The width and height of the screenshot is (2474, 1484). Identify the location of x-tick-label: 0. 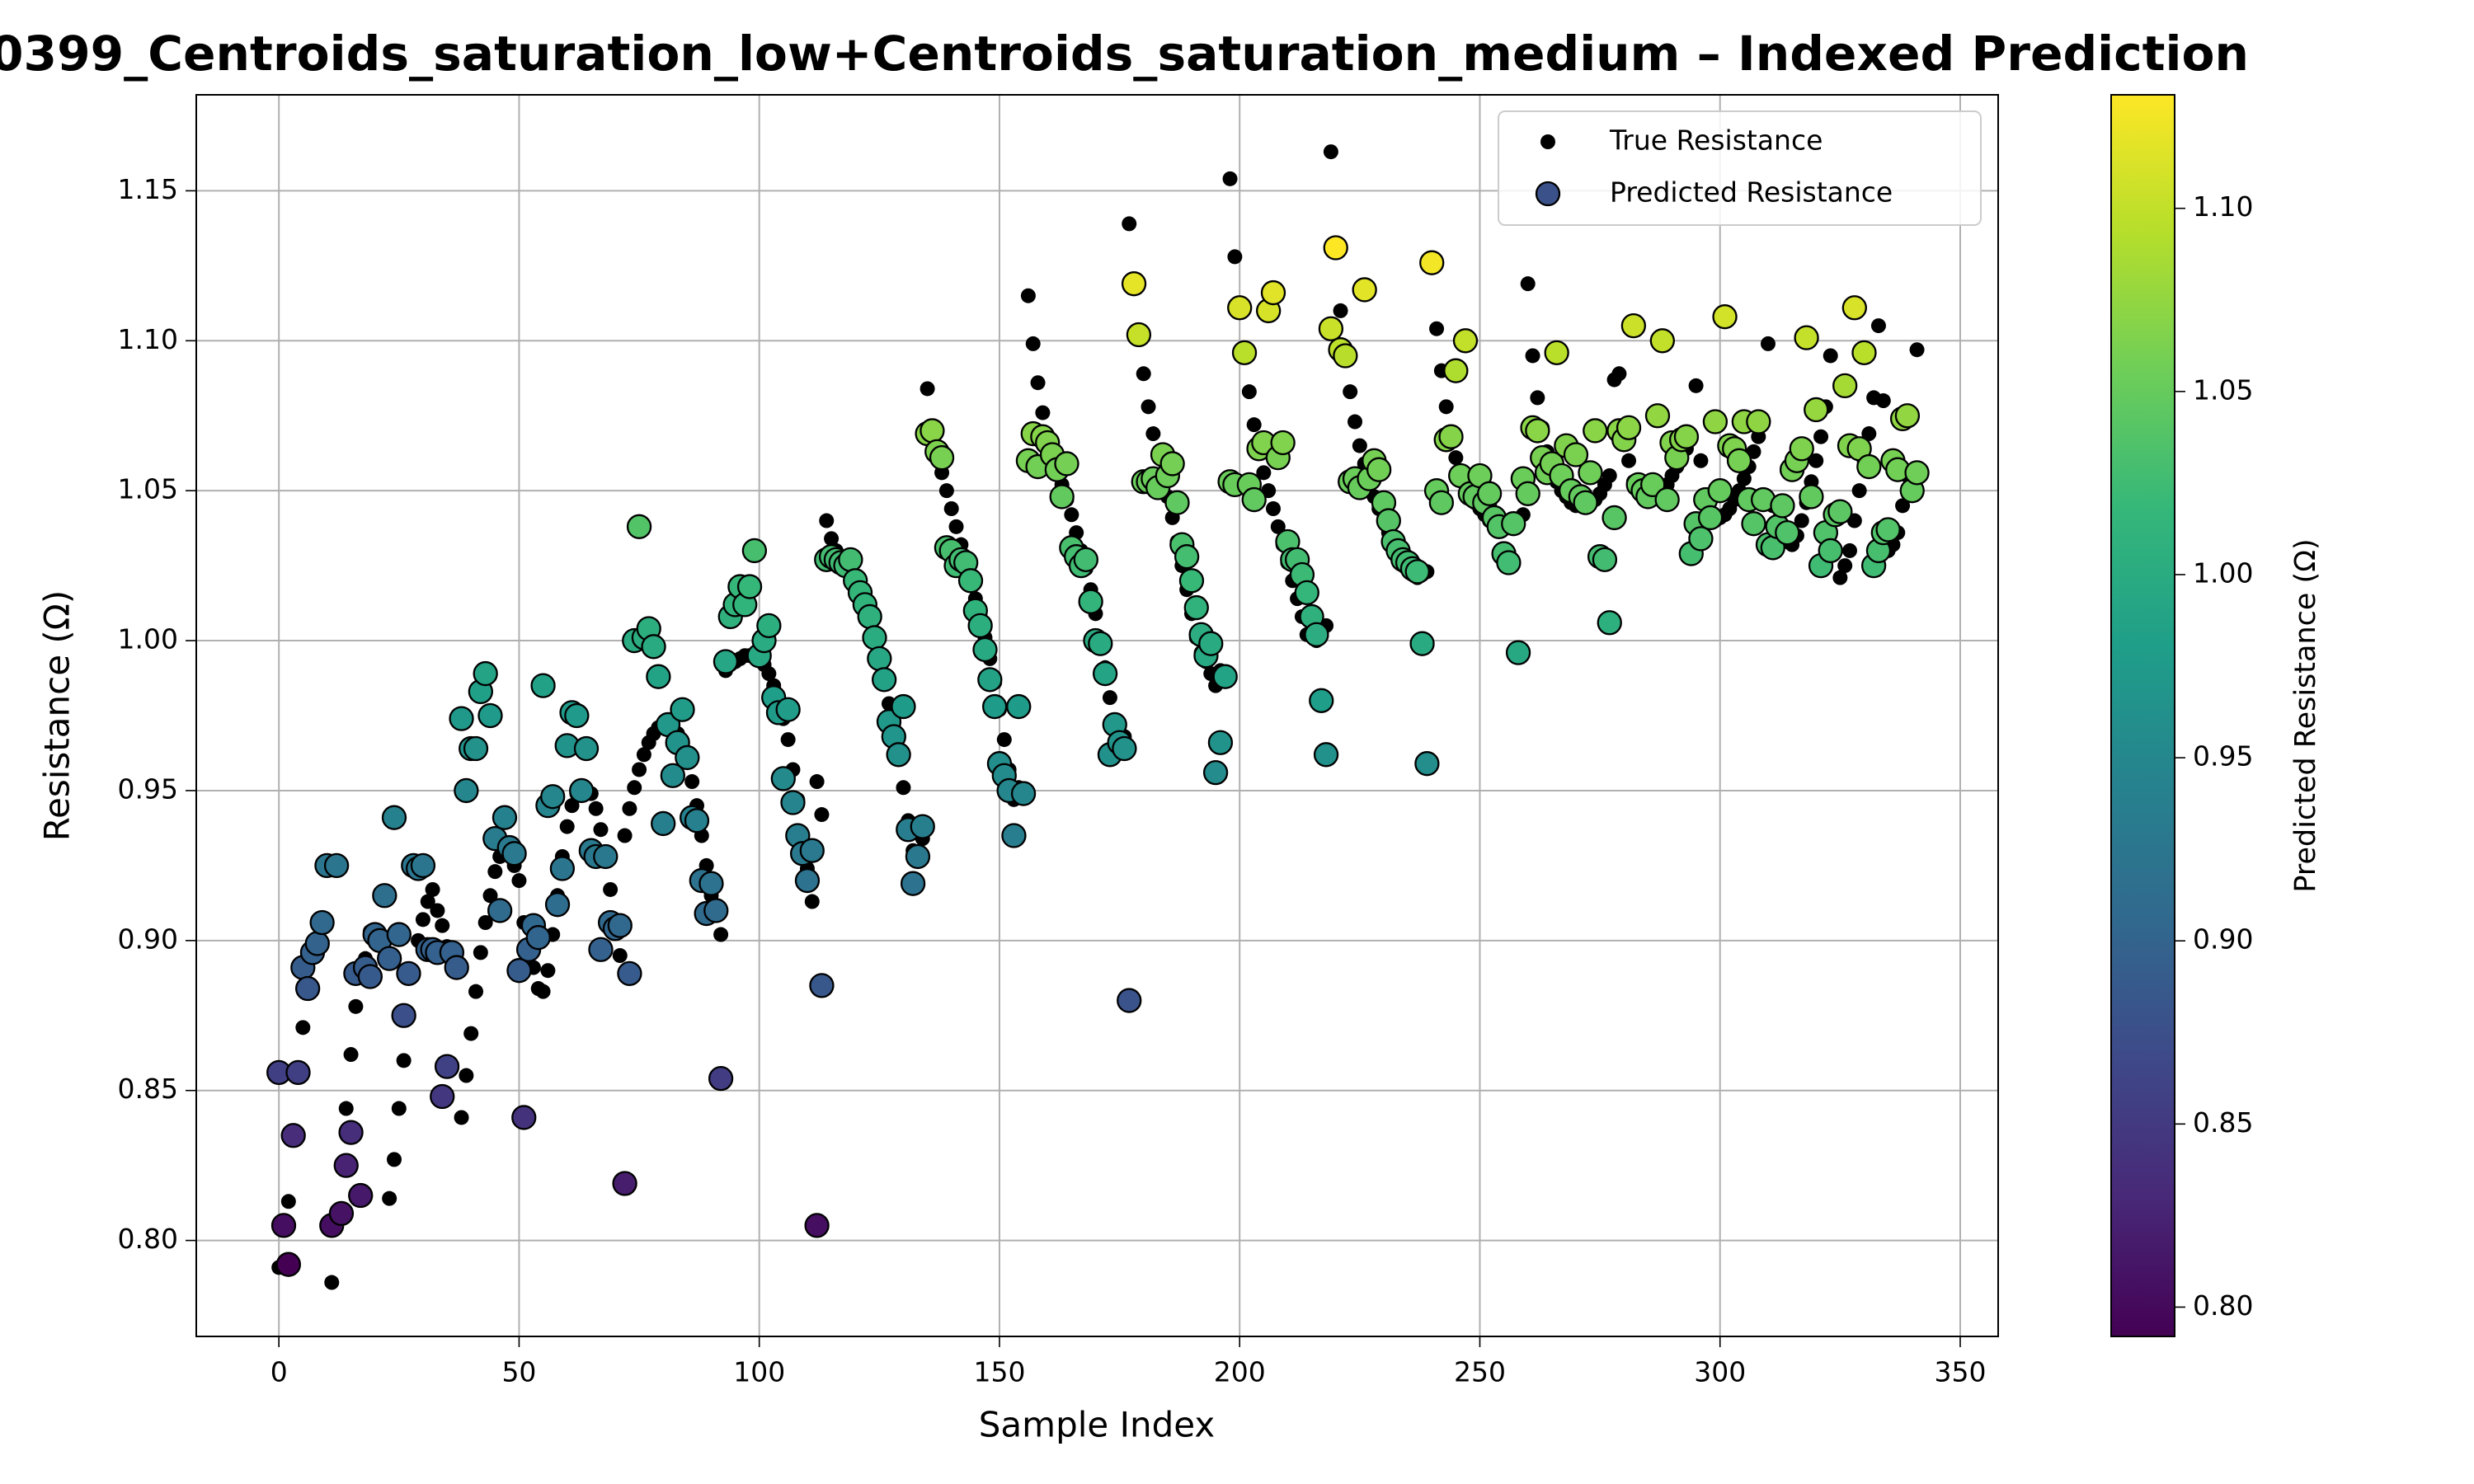
(279, 1372).